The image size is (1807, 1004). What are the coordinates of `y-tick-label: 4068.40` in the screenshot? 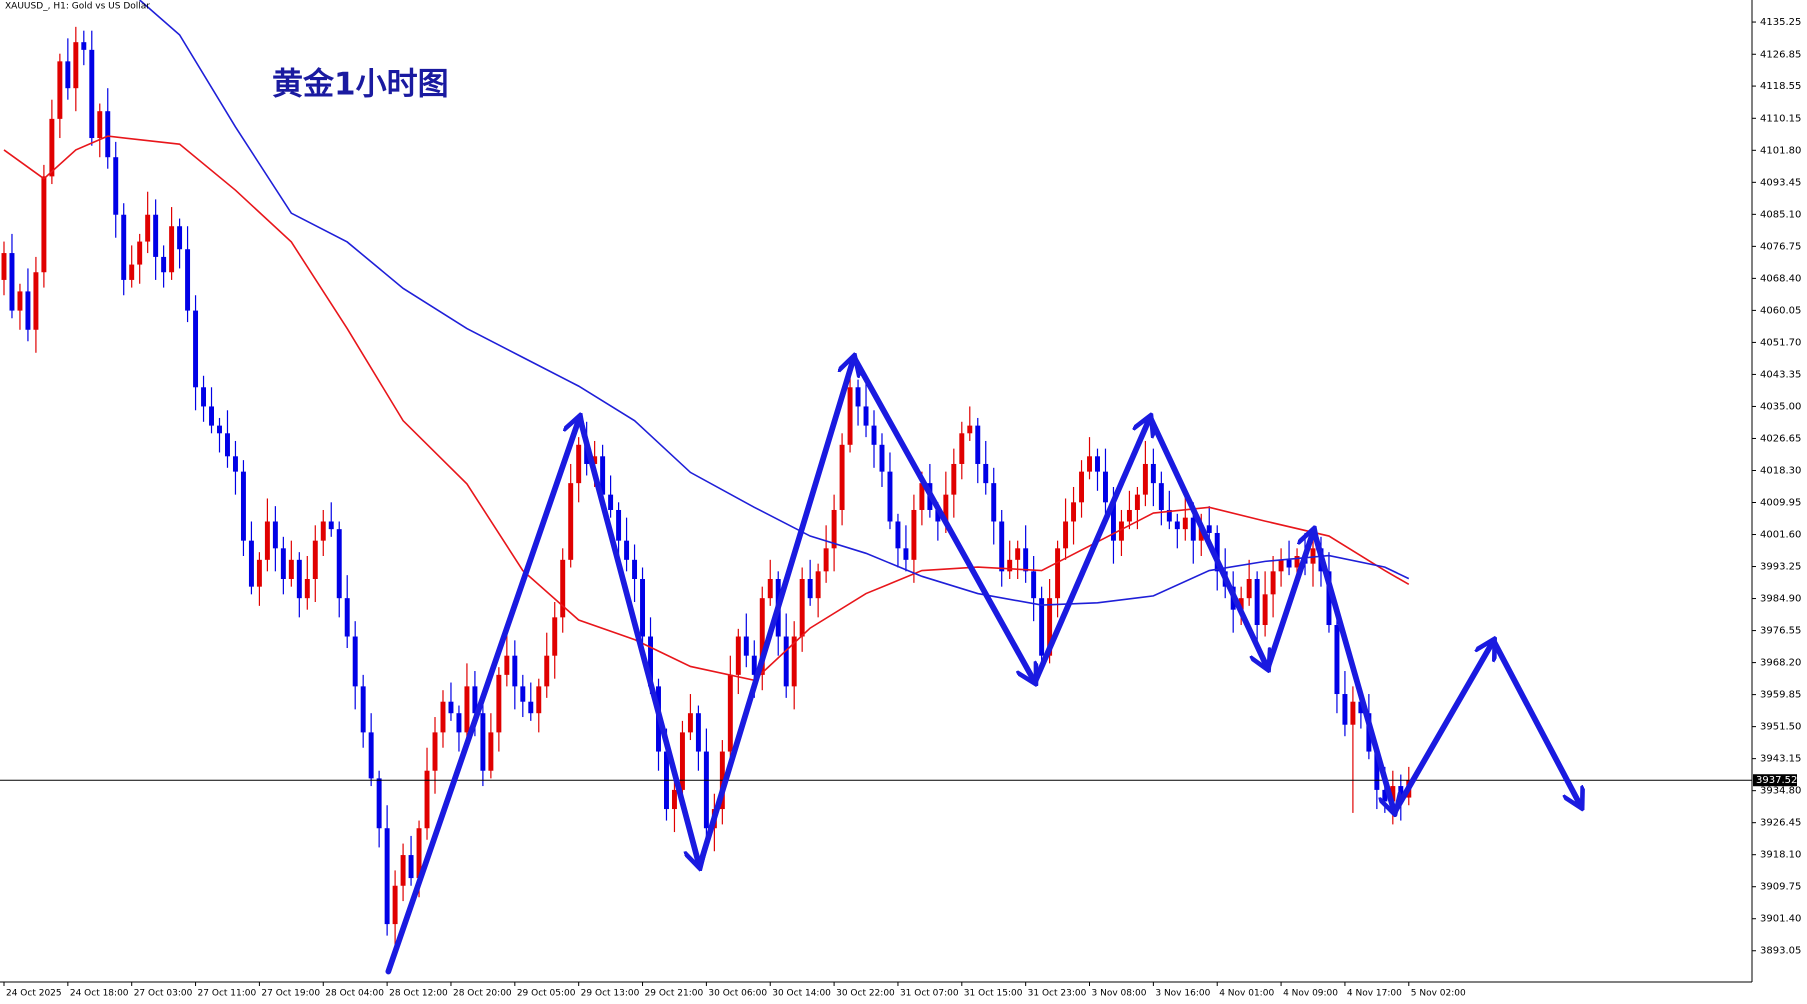 It's located at (1780, 278).